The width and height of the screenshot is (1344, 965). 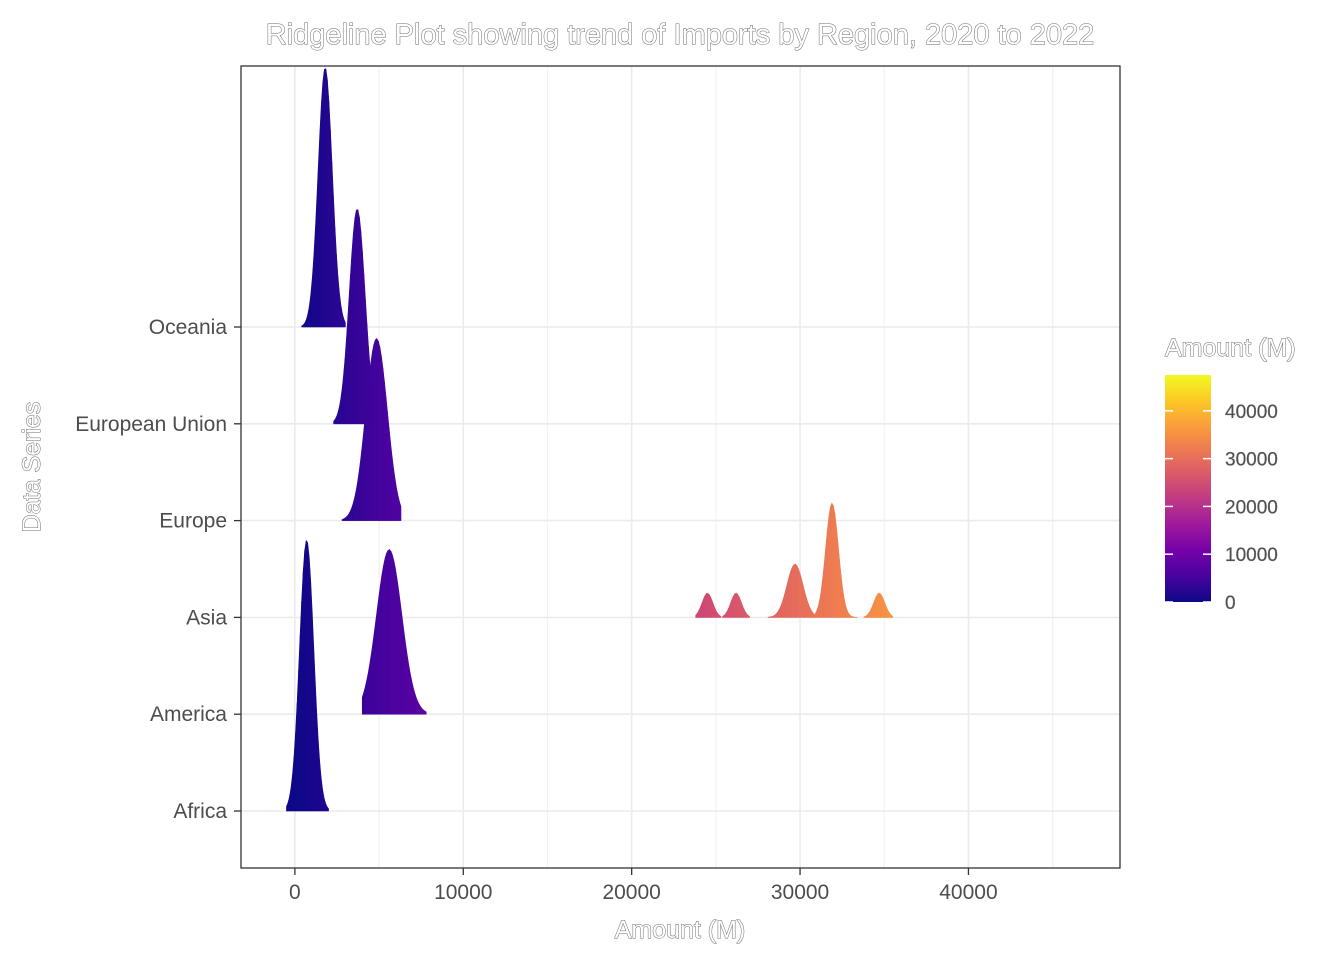 I want to click on y-tick-label: America, so click(x=188, y=714).